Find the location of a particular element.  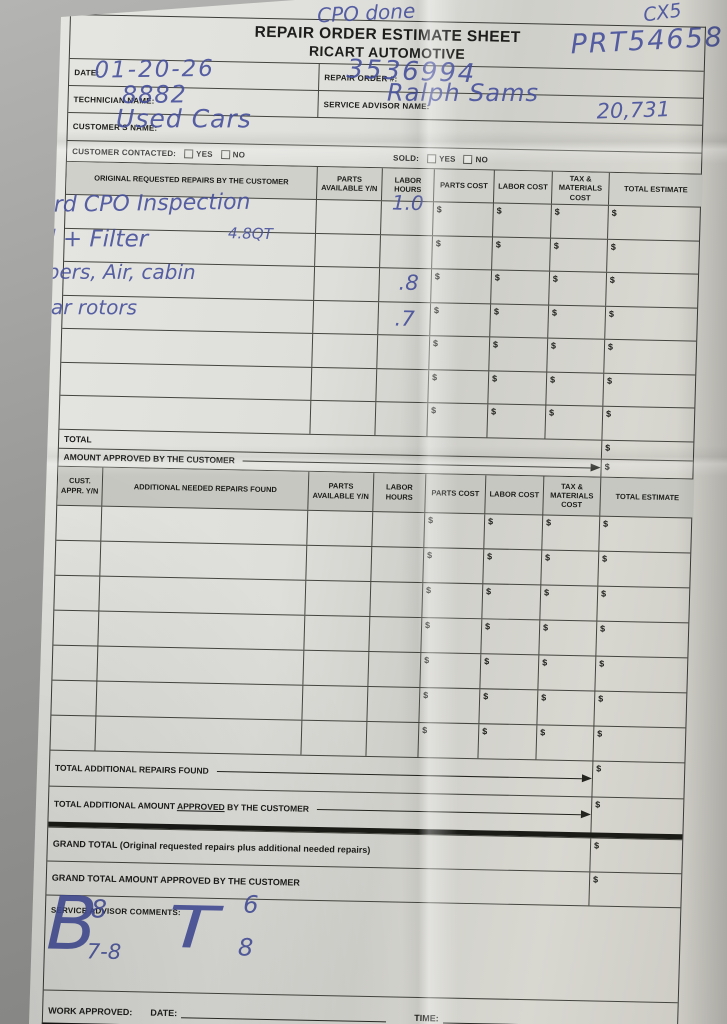

col-cust-appr: CUST. APPR. Y/N is located at coordinates (80, 486).